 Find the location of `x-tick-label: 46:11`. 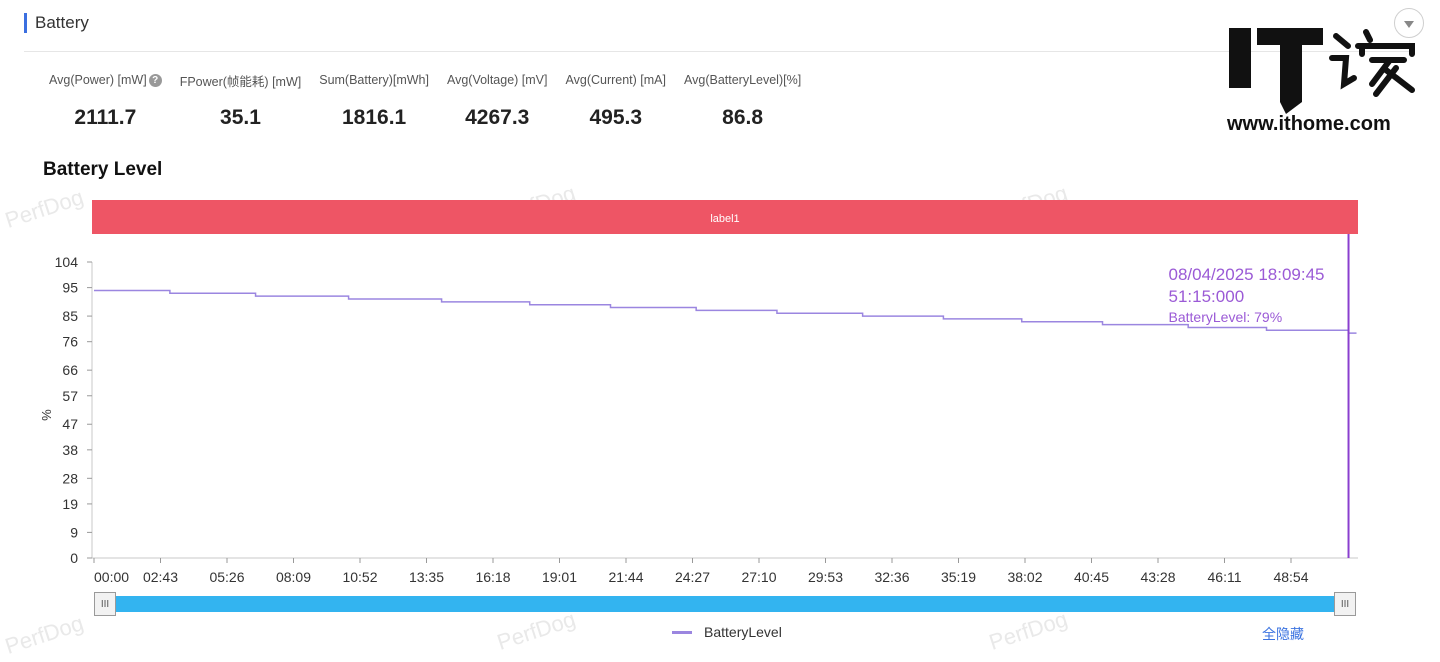

x-tick-label: 46:11 is located at coordinates (1225, 577).